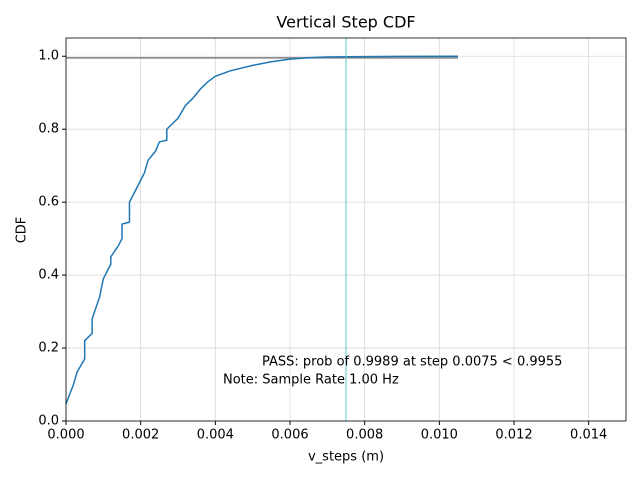 This screenshot has height=480, width=640. Describe the element at coordinates (65, 435) in the screenshot. I see `x-tick-label: 0.000` at that location.